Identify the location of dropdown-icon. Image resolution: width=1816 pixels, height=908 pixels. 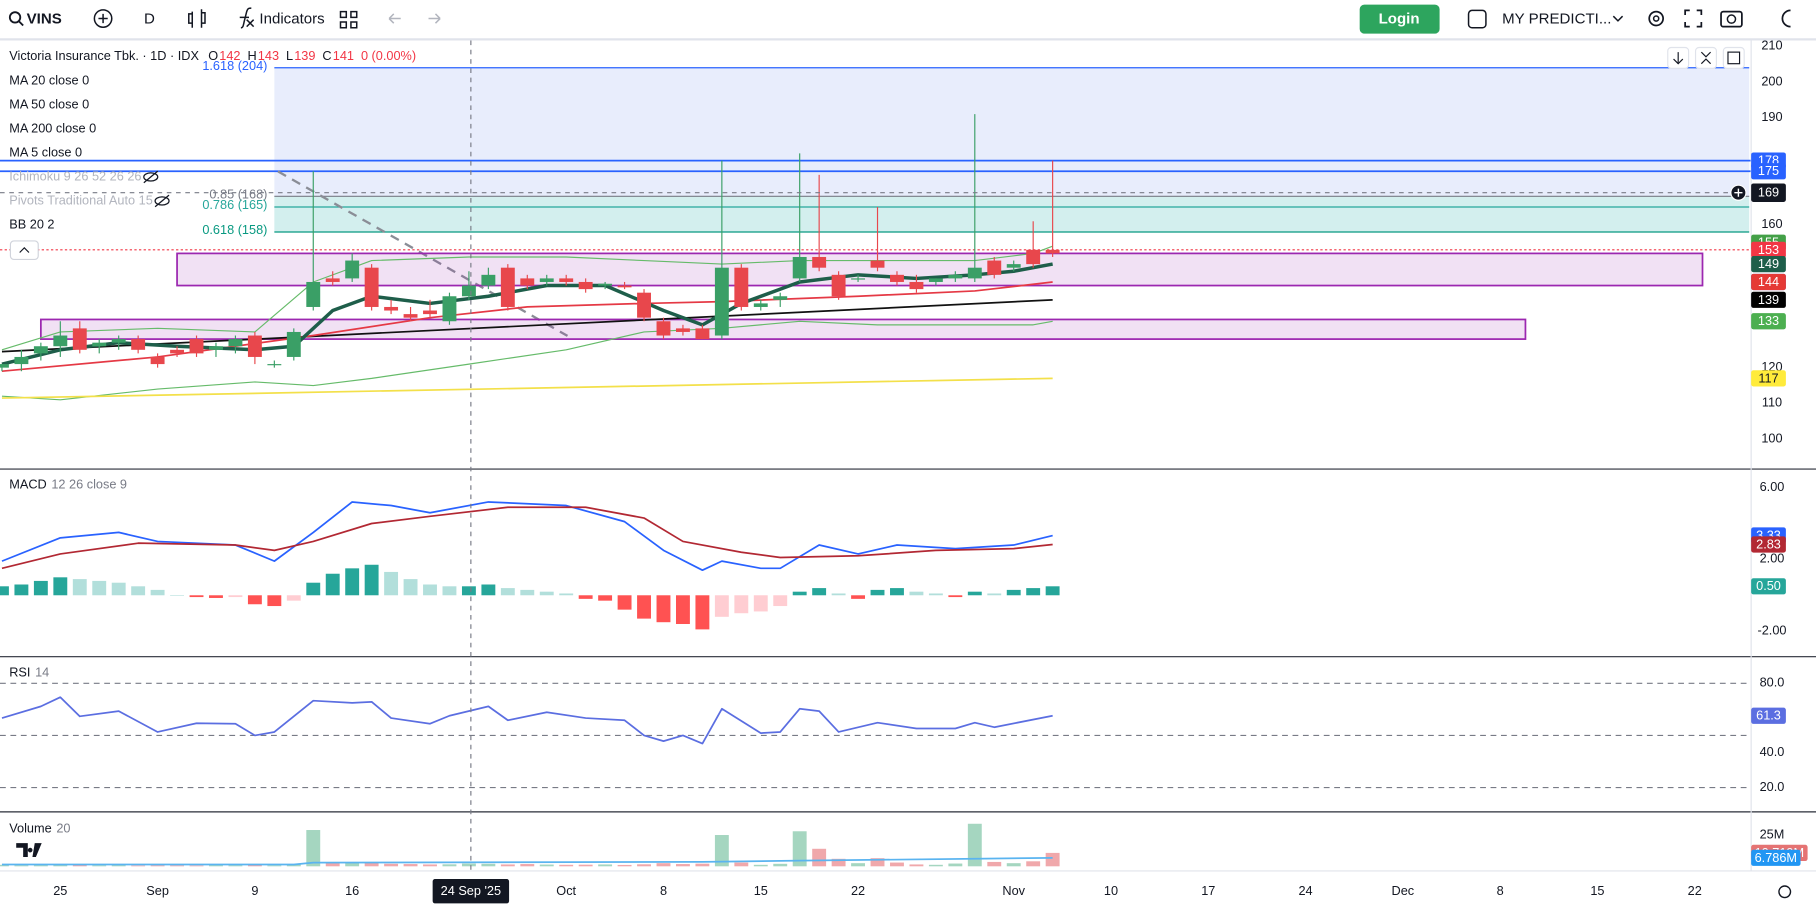
(1618, 18).